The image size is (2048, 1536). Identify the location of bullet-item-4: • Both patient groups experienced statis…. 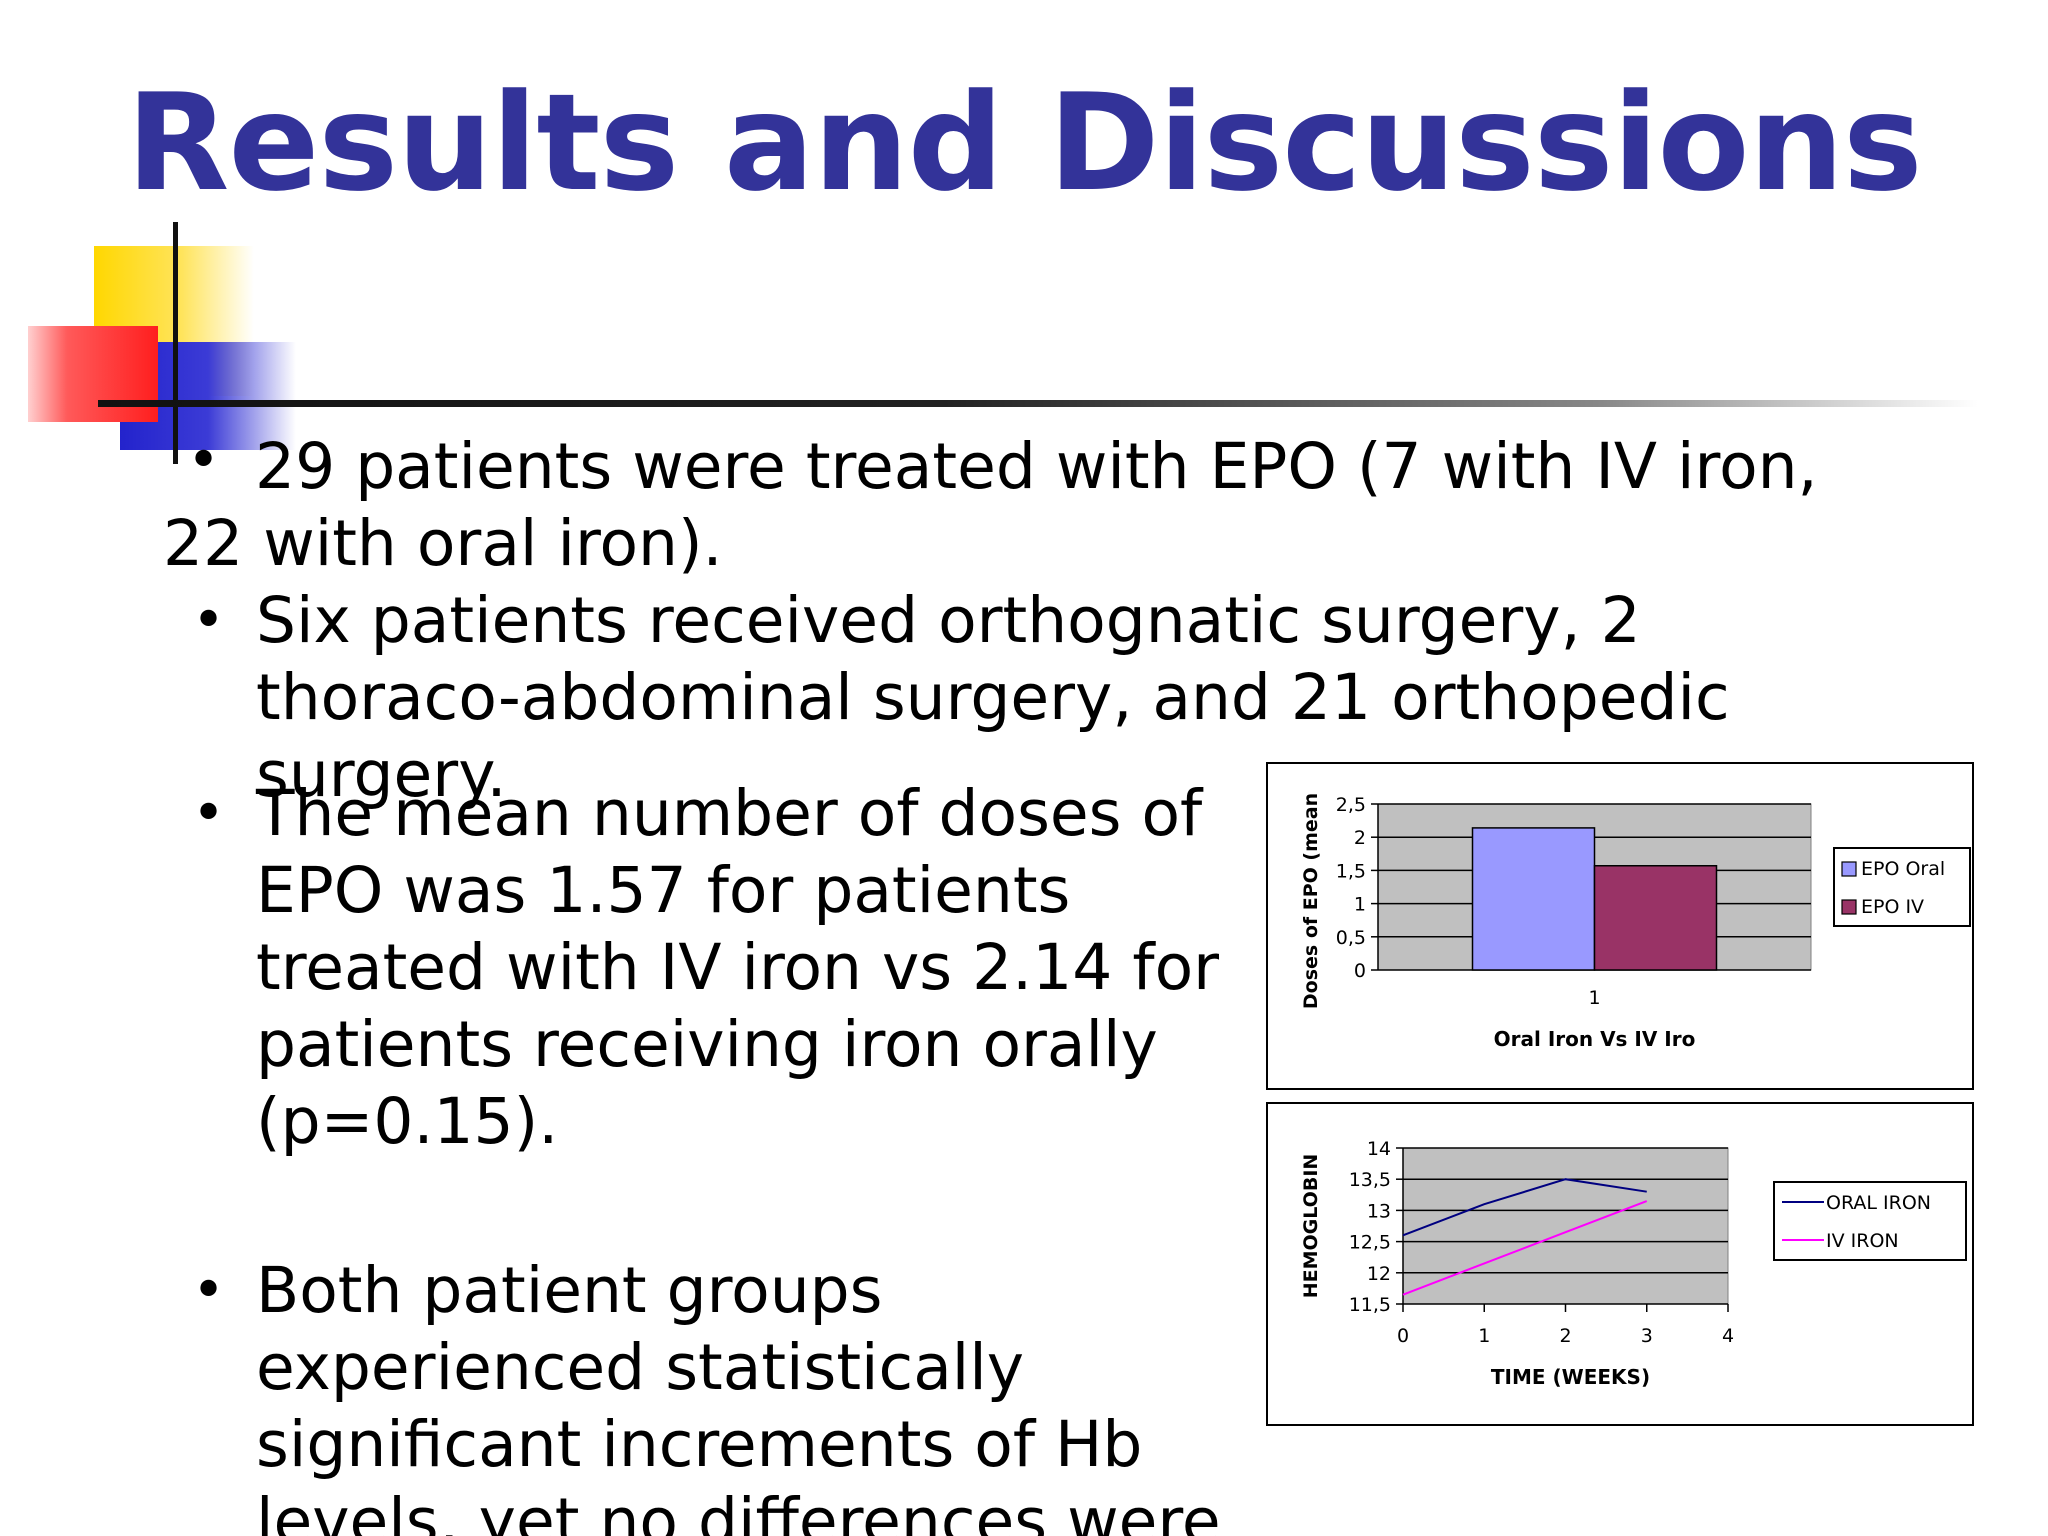
(700, 1394).